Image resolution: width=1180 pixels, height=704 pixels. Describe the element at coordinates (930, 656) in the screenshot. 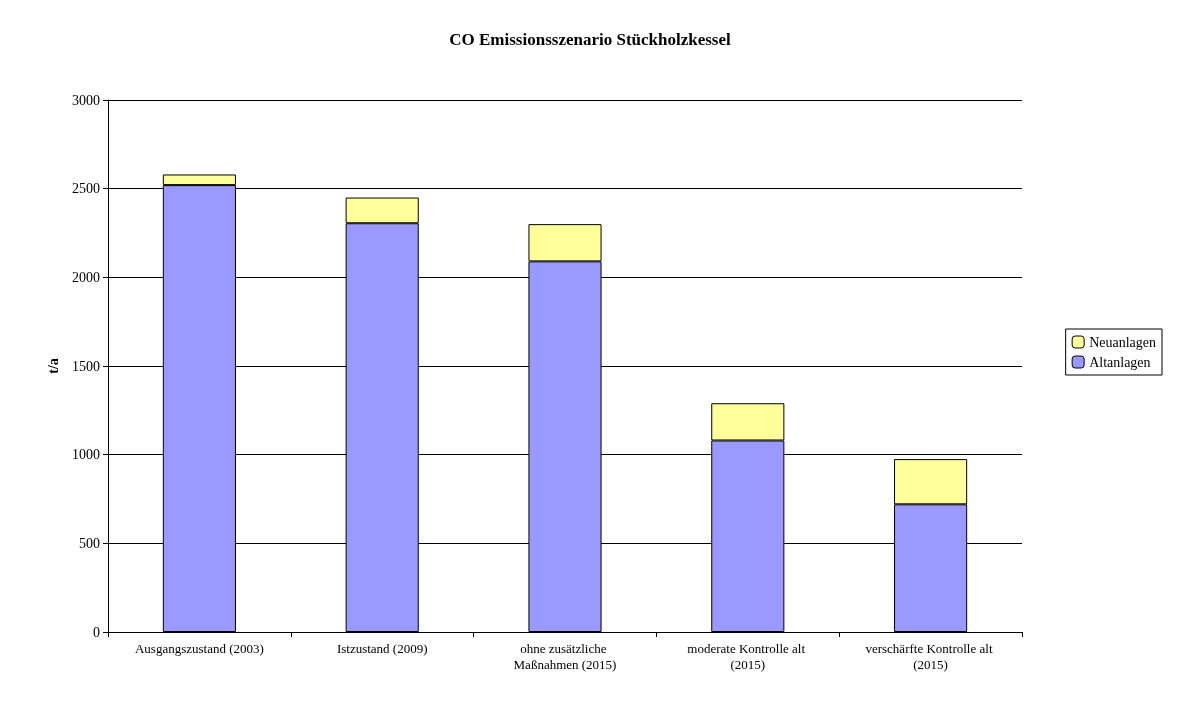

I see `x-tick-label: verschärfte Kontrolle alt (2015)` at that location.